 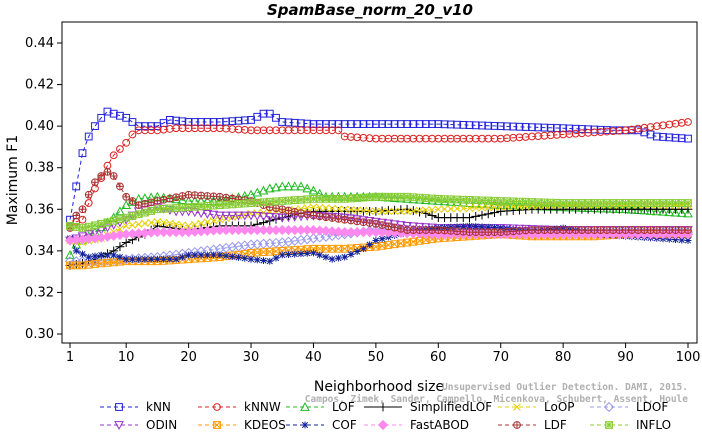 I want to click on legend-item-fastabod: FastABOD, so click(x=416, y=425).